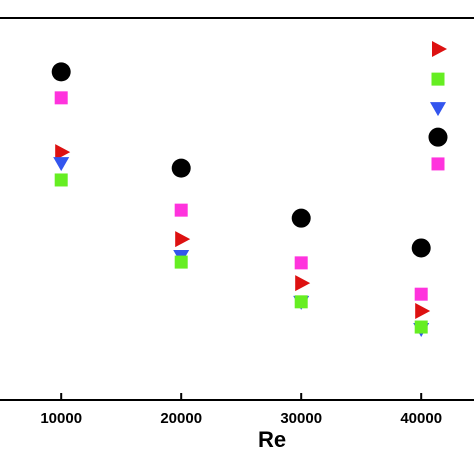 The height and width of the screenshot is (474, 474). I want to click on x-tick-label: 40000, so click(421, 418).